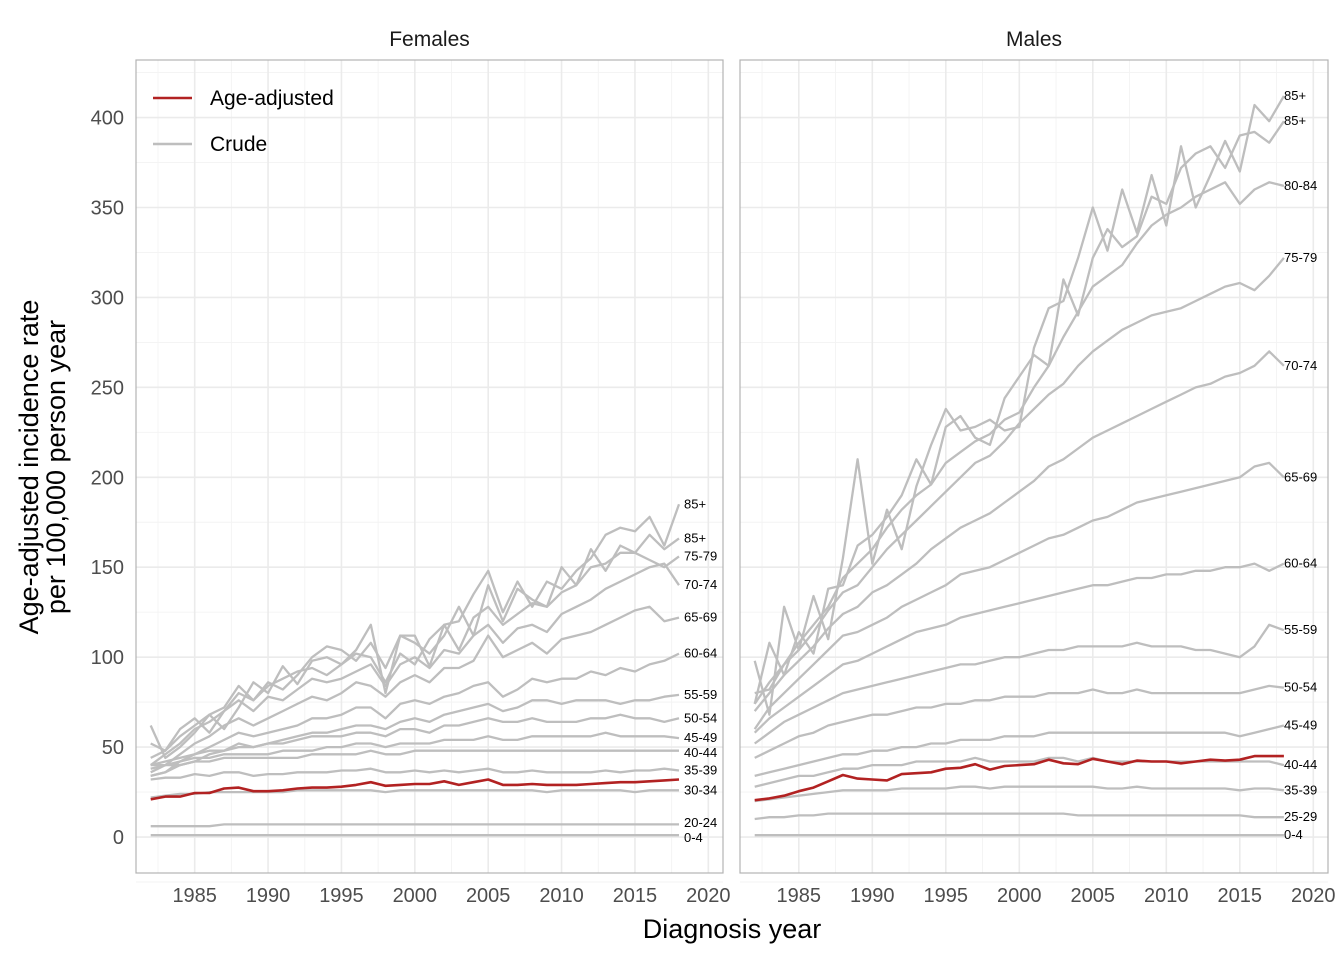  What do you see at coordinates (118, 838) in the screenshot?
I see `y-tick-label: 0` at bounding box center [118, 838].